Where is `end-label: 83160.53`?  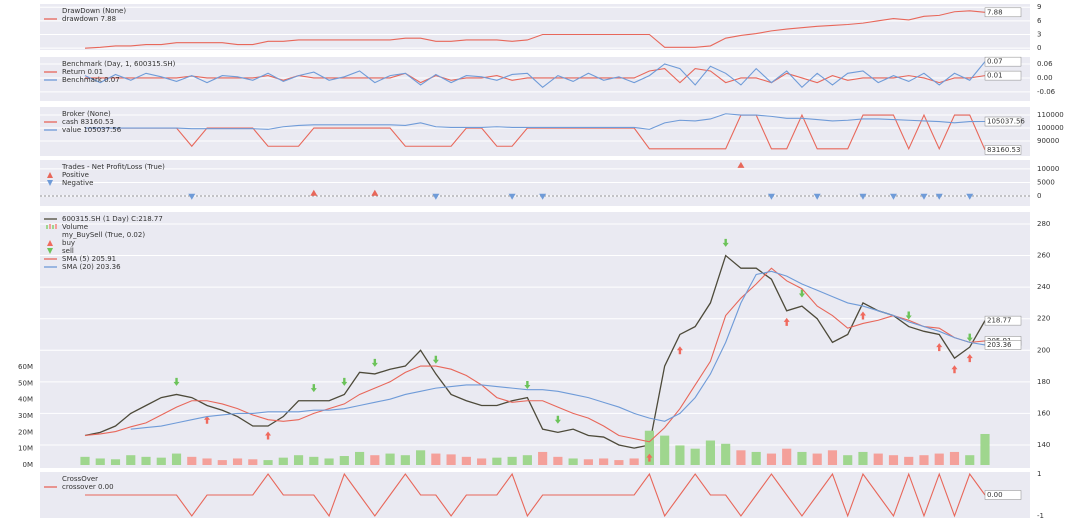 end-label: 83160.53 is located at coordinates (1003, 150).